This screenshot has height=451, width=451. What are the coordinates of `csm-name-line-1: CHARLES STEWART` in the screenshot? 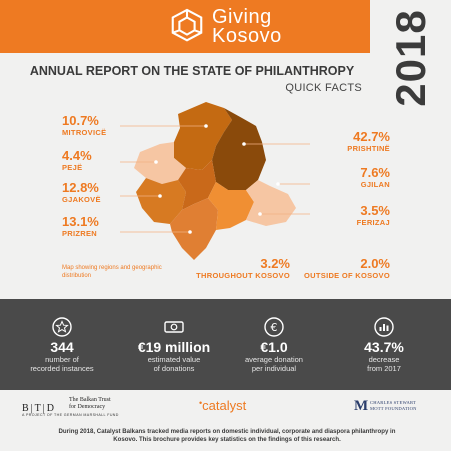 It's located at (393, 402).